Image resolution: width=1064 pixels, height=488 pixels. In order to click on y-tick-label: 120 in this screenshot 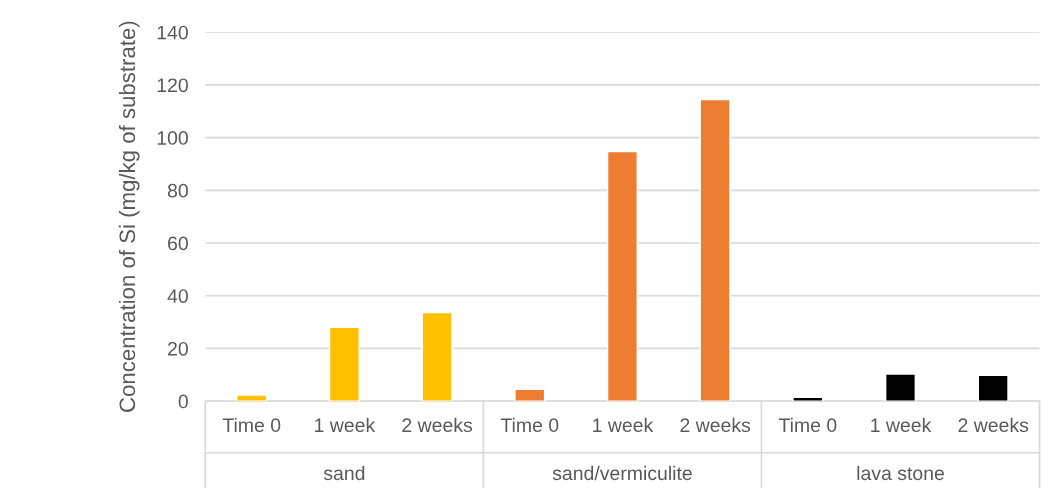, I will do `click(172, 85)`.